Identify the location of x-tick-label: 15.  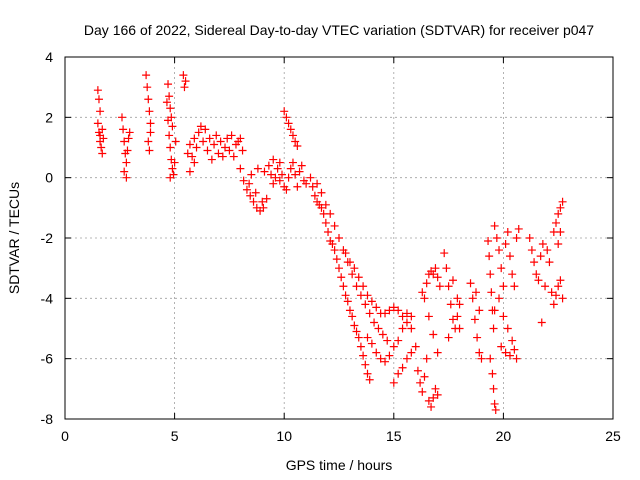
(394, 436).